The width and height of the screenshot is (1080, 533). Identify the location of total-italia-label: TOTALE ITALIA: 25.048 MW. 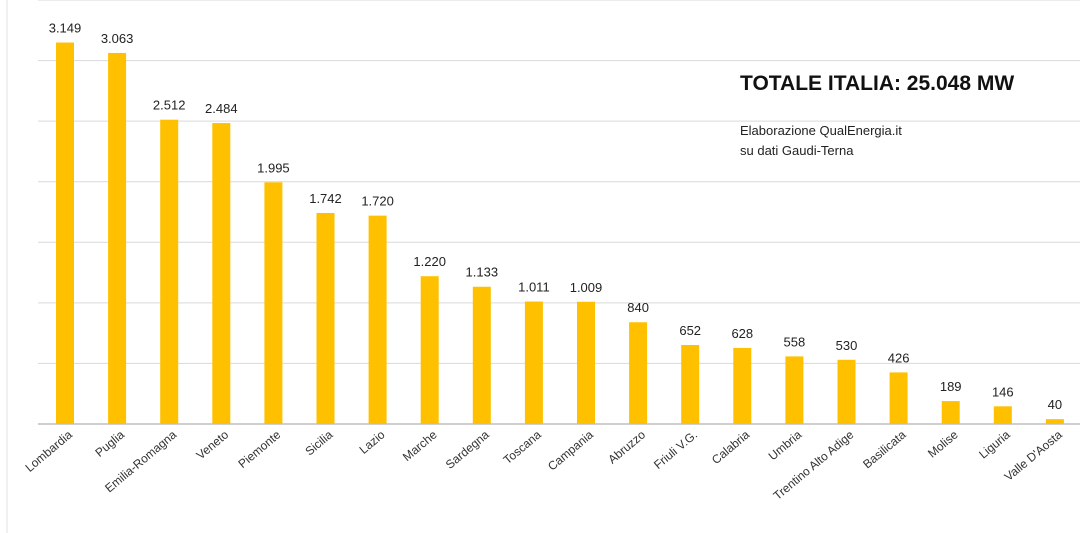
(877, 83).